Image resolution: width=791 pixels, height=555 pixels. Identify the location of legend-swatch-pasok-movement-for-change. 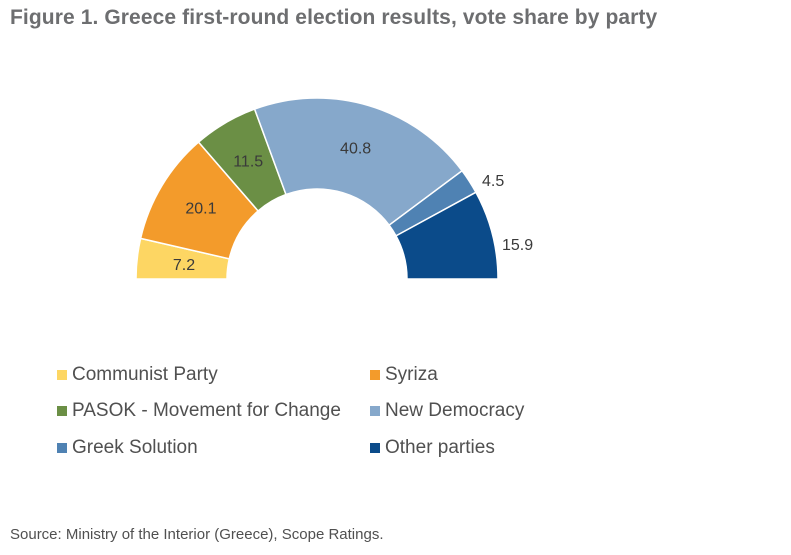
(62, 411).